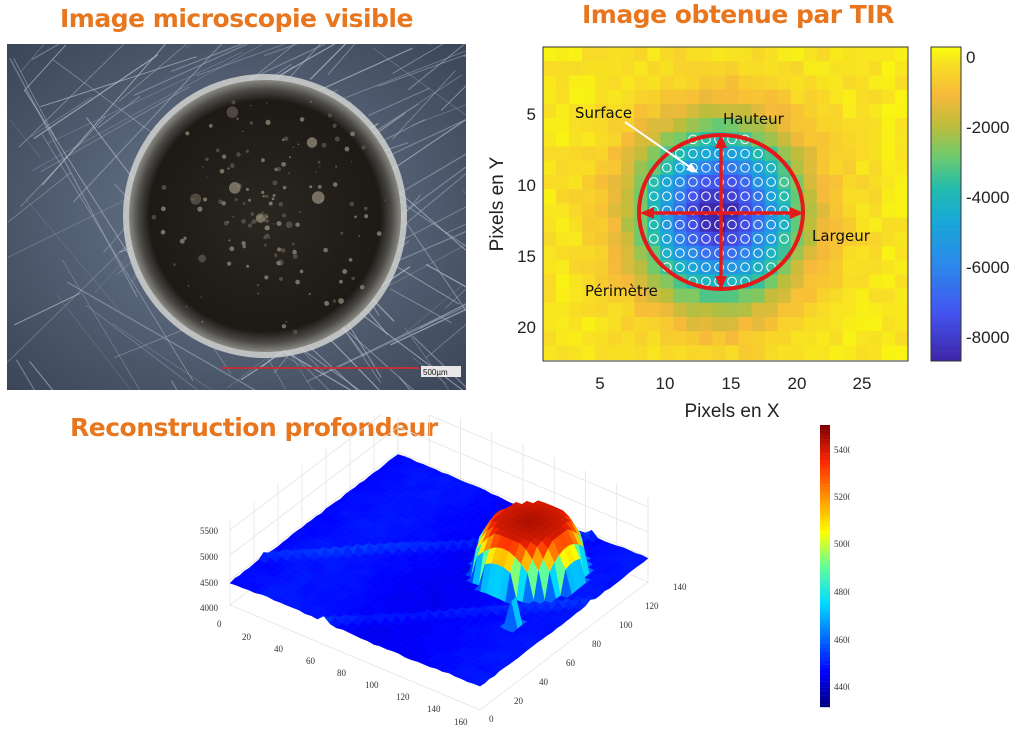 This screenshot has width=1020, height=735. Describe the element at coordinates (946, 204) in the screenshot. I see `colorbar-frame` at that location.